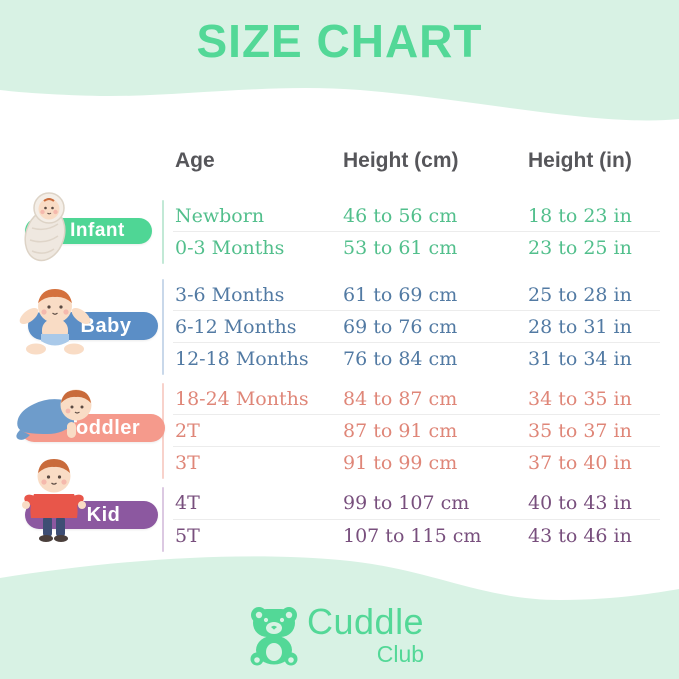 The height and width of the screenshot is (679, 679). What do you see at coordinates (230, 295) in the screenshot?
I see `age-cell: 3-6 Months` at bounding box center [230, 295].